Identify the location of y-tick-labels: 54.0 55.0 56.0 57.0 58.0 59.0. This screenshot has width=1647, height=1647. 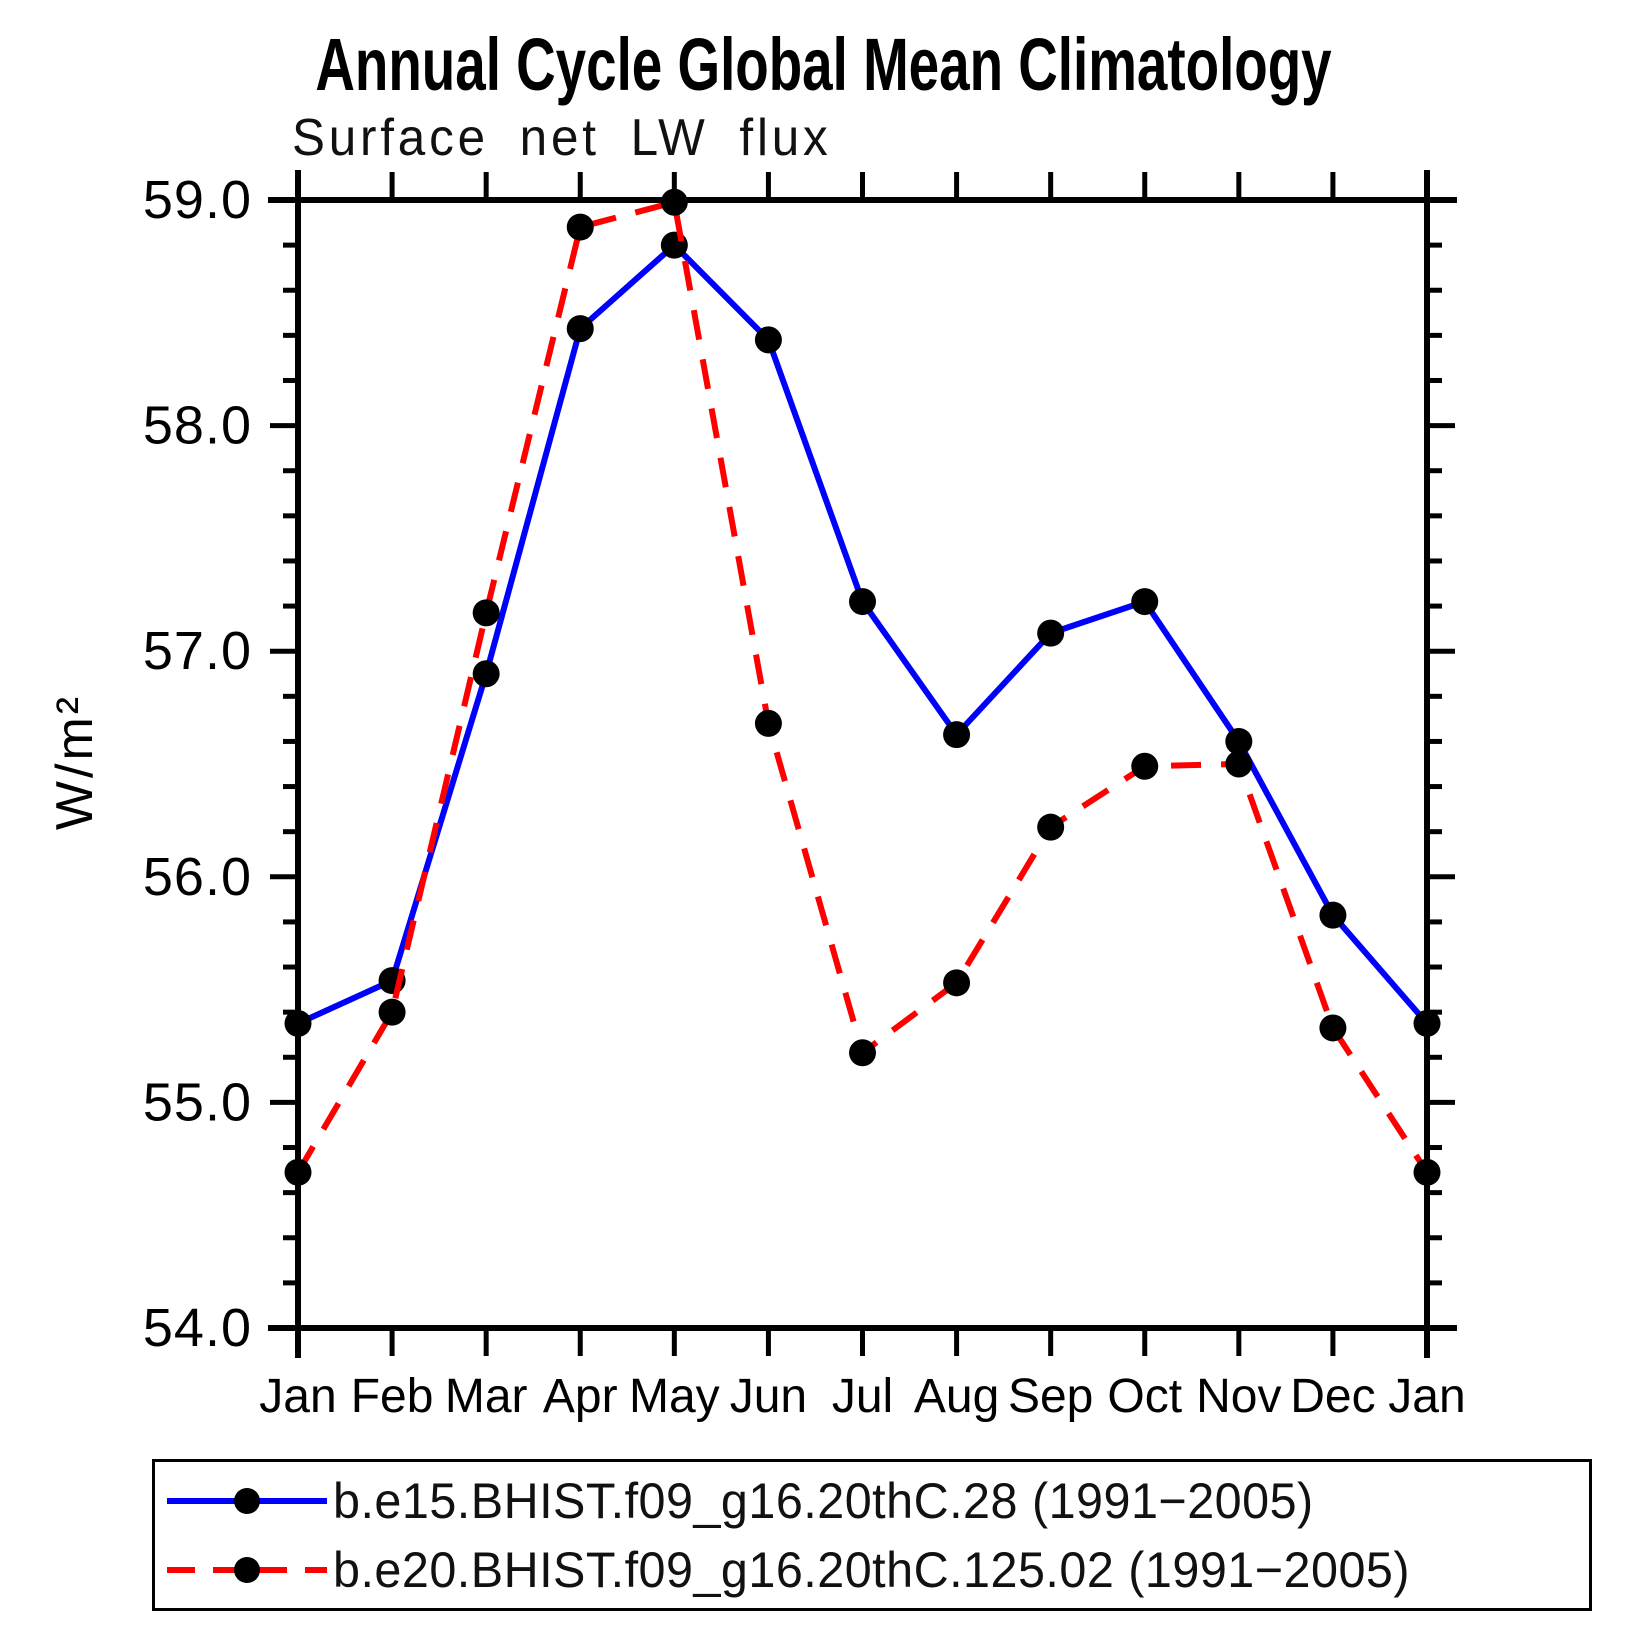
(197, 764).